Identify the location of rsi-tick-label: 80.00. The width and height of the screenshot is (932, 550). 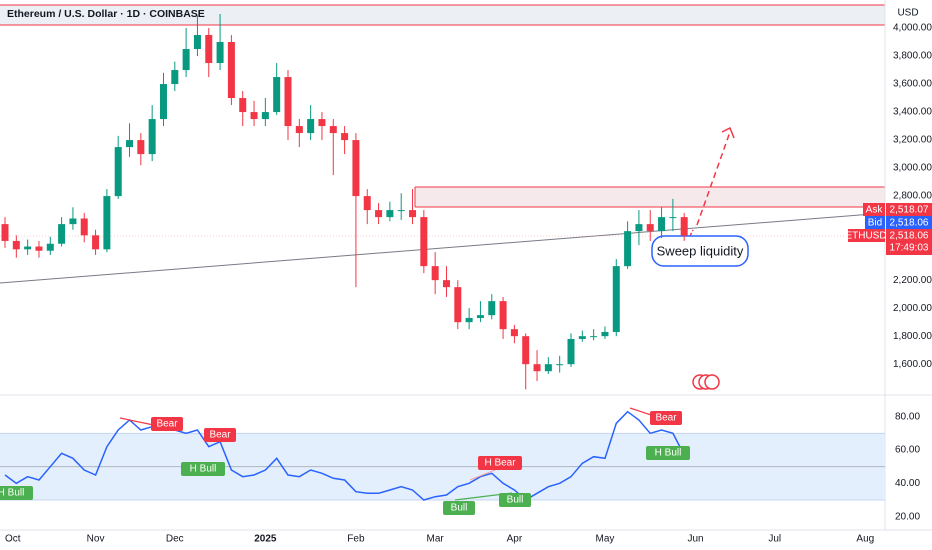
(907, 416).